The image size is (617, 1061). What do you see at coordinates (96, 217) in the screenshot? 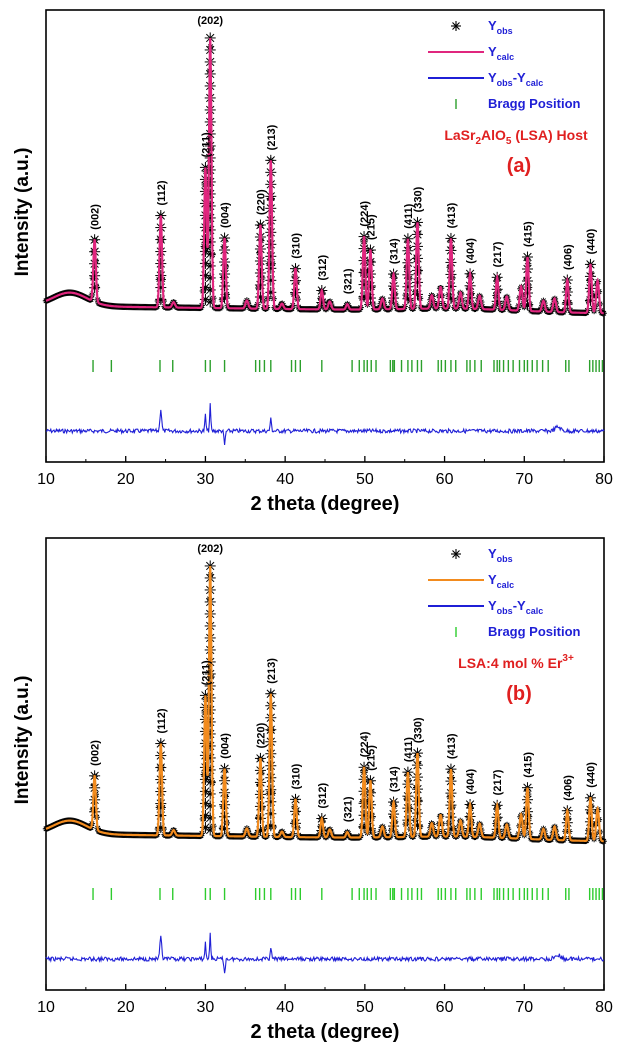
I see `peak-label: (002)` at bounding box center [96, 217].